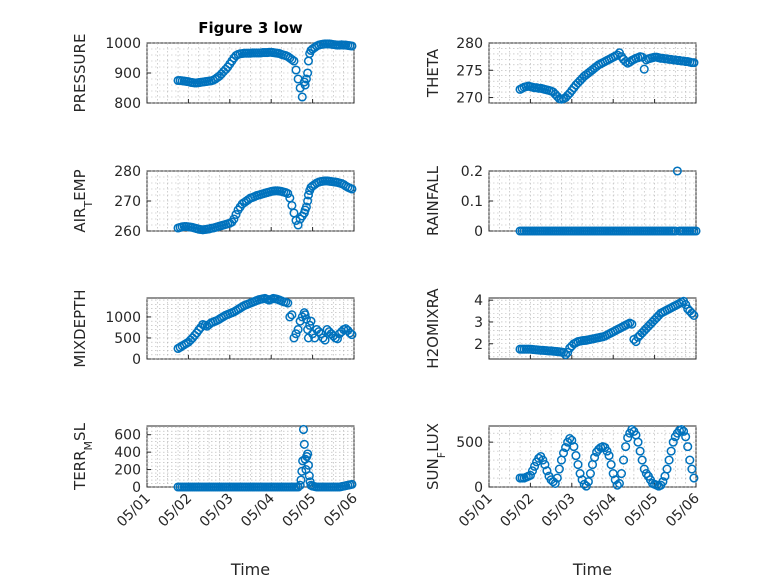 This screenshot has height=583, width=778. What do you see at coordinates (436, 456) in the screenshot?
I see `y-axis-label: SUNFLUX` at bounding box center [436, 456].